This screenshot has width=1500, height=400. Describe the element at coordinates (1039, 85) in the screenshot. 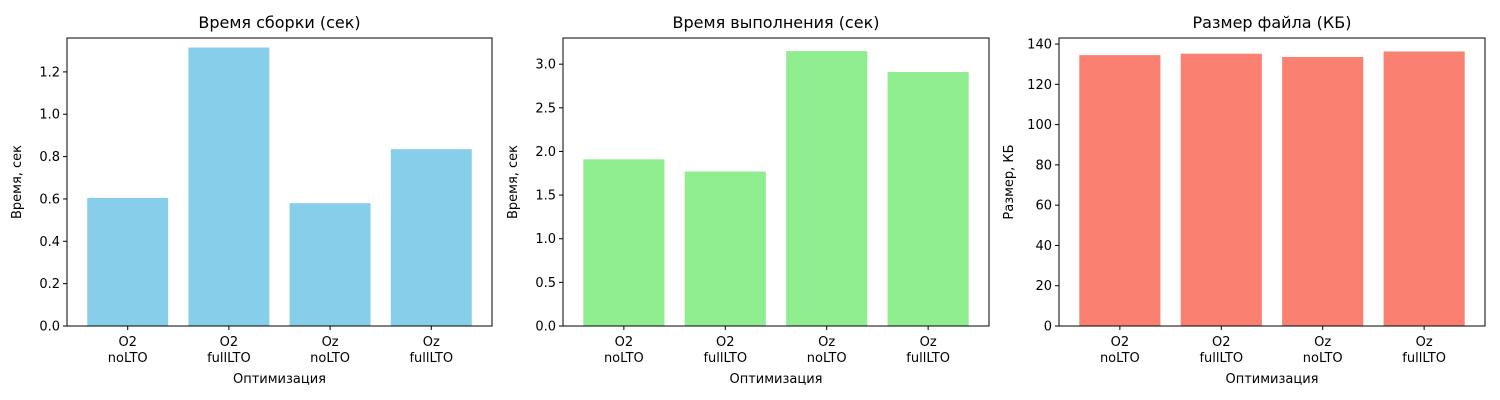

I see `y-tick-label: 120` at that location.